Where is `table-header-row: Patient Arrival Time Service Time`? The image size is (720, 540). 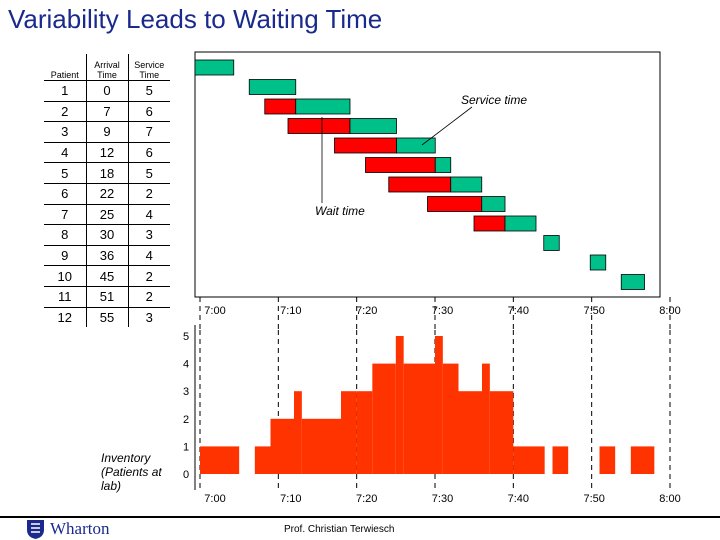
table-header-row: Patient Arrival Time Service Time is located at coordinates (107, 67).